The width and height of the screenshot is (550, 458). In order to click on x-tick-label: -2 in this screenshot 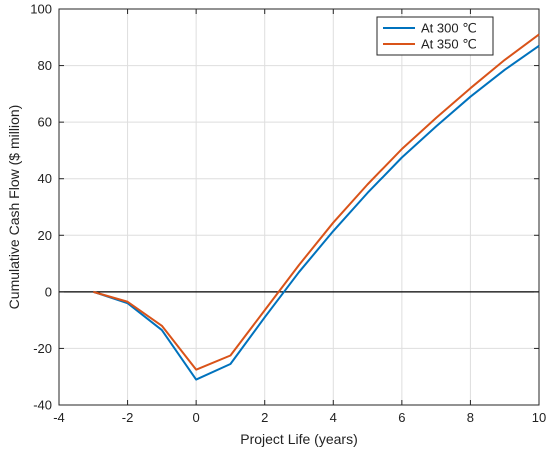, I will do `click(128, 417)`.